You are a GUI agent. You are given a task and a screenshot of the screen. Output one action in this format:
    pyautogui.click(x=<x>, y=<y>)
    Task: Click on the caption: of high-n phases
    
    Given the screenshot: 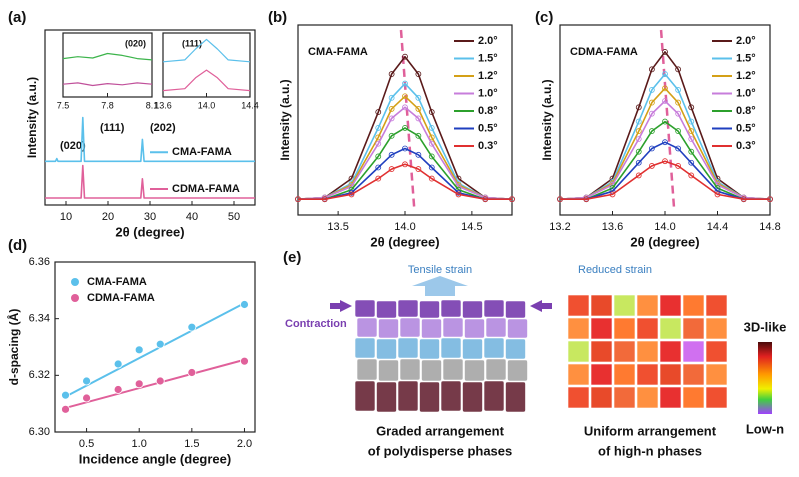 What is the action you would take?
    pyautogui.click(x=650, y=450)
    